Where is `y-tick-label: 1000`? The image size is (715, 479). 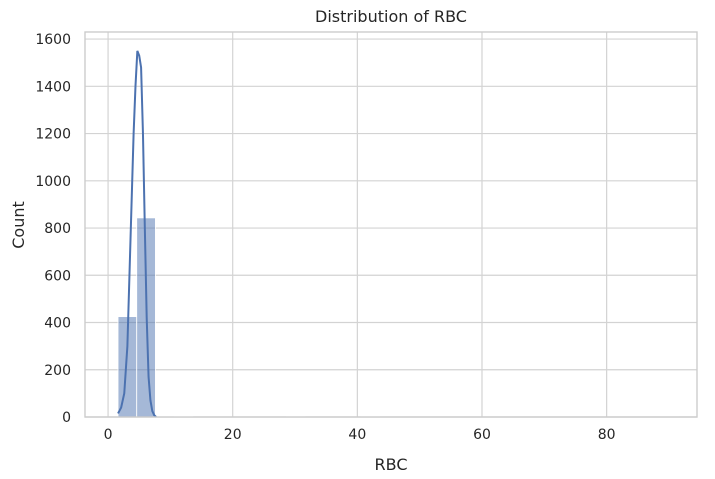
y-tick-label: 1000 is located at coordinates (53, 182).